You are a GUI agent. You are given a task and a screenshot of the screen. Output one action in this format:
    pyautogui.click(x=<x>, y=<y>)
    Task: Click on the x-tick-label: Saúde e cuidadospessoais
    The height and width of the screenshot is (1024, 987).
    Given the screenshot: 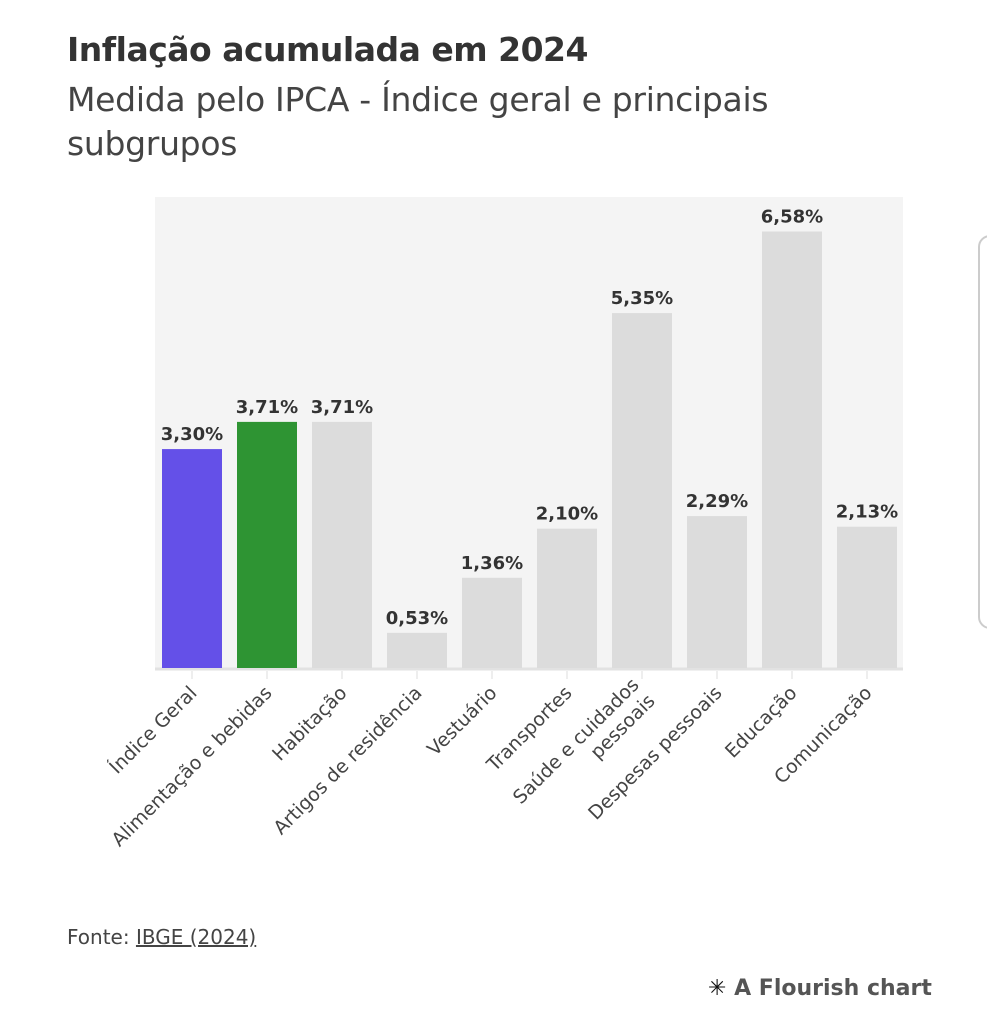 What is the action you would take?
    pyautogui.click(x=584, y=749)
    